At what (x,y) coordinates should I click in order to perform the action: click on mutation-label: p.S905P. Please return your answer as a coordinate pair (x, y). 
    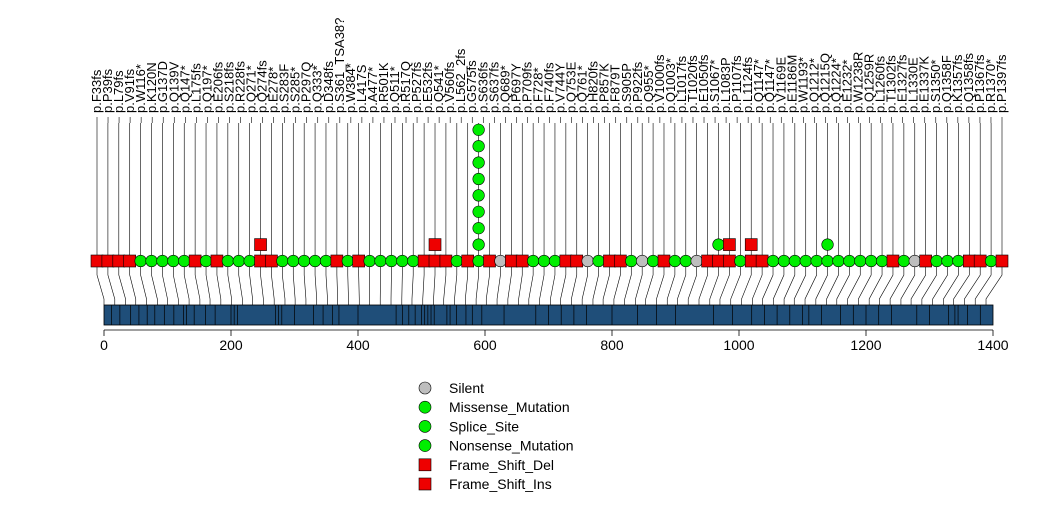
    Looking at the image, I should click on (626, 88).